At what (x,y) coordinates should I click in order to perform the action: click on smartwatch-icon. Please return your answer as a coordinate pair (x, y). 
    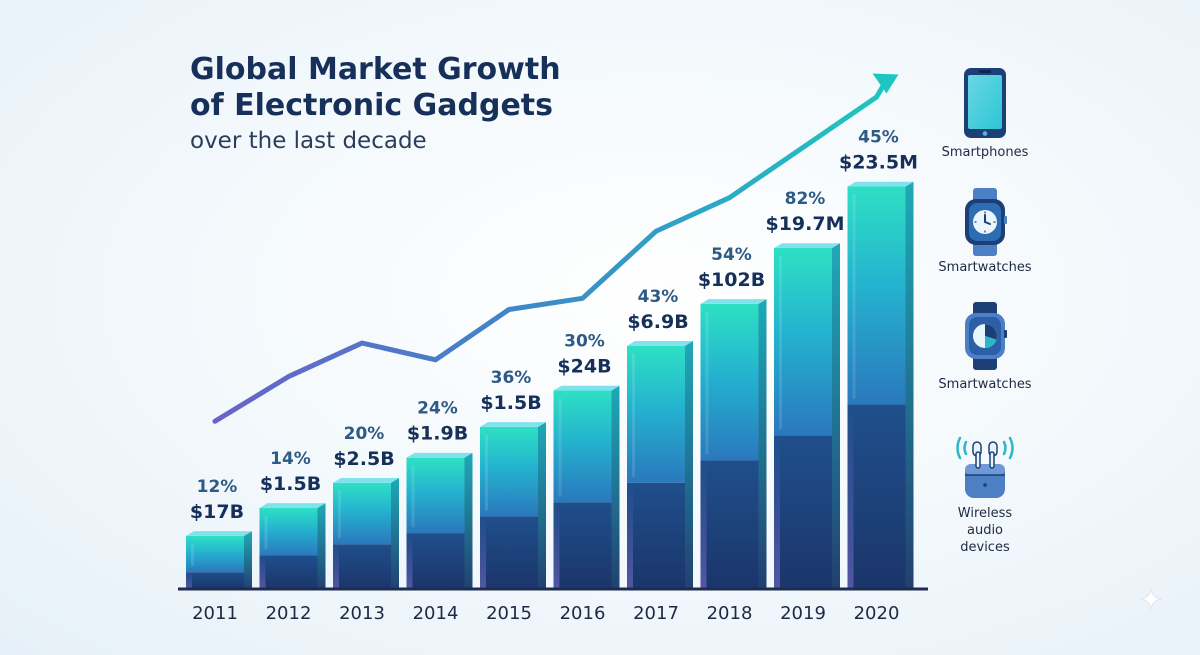
    Looking at the image, I should click on (986, 222).